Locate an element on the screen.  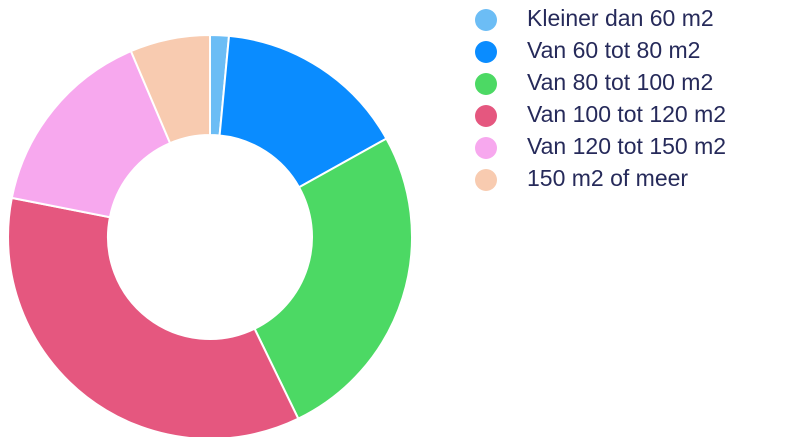
legend-label: 150 m2 of meer is located at coordinates (607, 178).